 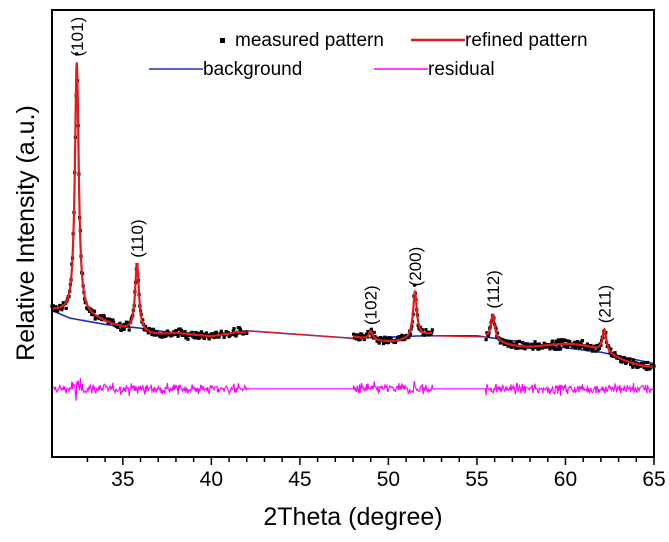 What do you see at coordinates (459, 336) in the screenshot?
I see `refined-gap-link` at bounding box center [459, 336].